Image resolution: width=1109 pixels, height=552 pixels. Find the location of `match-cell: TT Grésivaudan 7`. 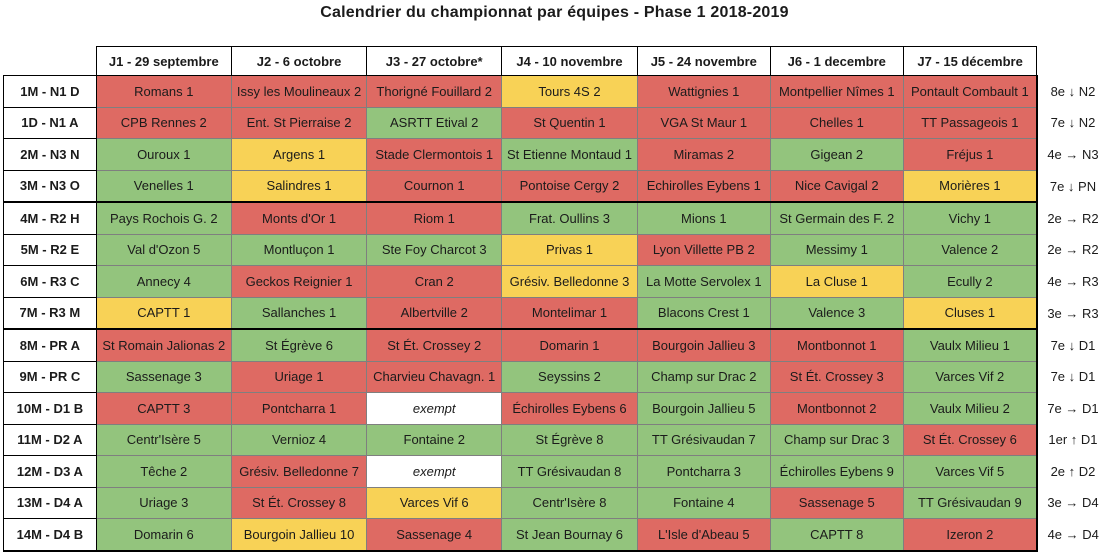

match-cell: TT Grésivaudan 7 is located at coordinates (703, 439).